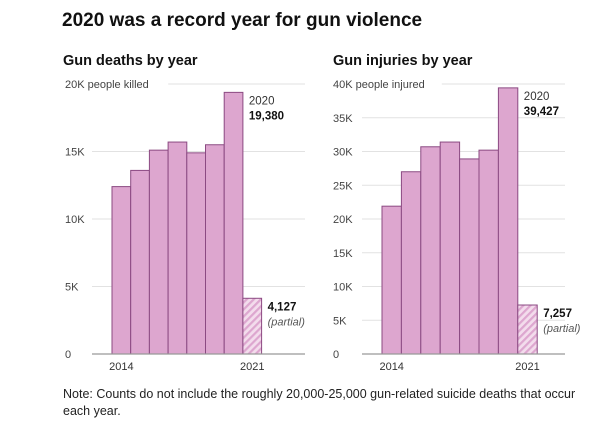 This screenshot has height=427, width=600. Describe the element at coordinates (72, 288) in the screenshot. I see `deaths-ytick-label: 5K` at that location.